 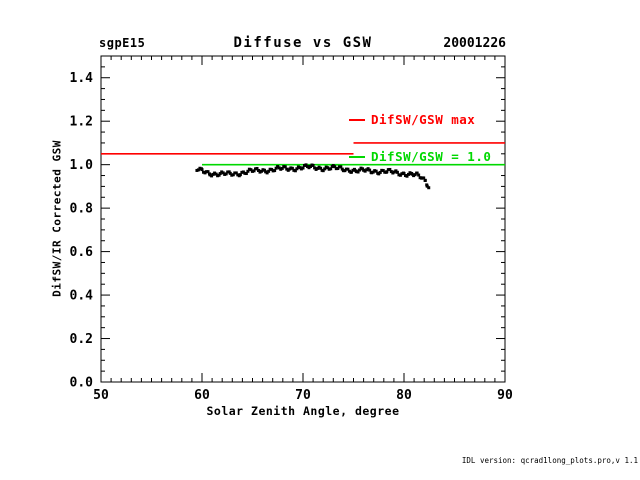 What do you see at coordinates (57, 218) in the screenshot?
I see `y-axis-title: DifSW/IR Corrected GSW` at bounding box center [57, 218].